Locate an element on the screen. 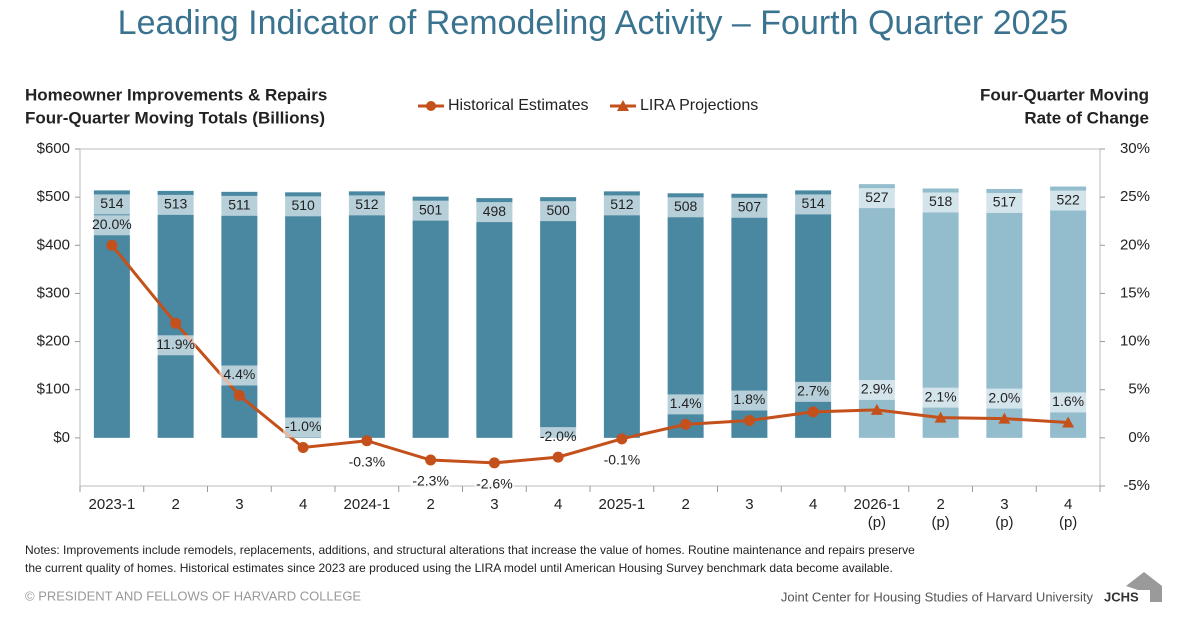 This screenshot has width=1186, height=626. bar-label: 498 is located at coordinates (495, 211).